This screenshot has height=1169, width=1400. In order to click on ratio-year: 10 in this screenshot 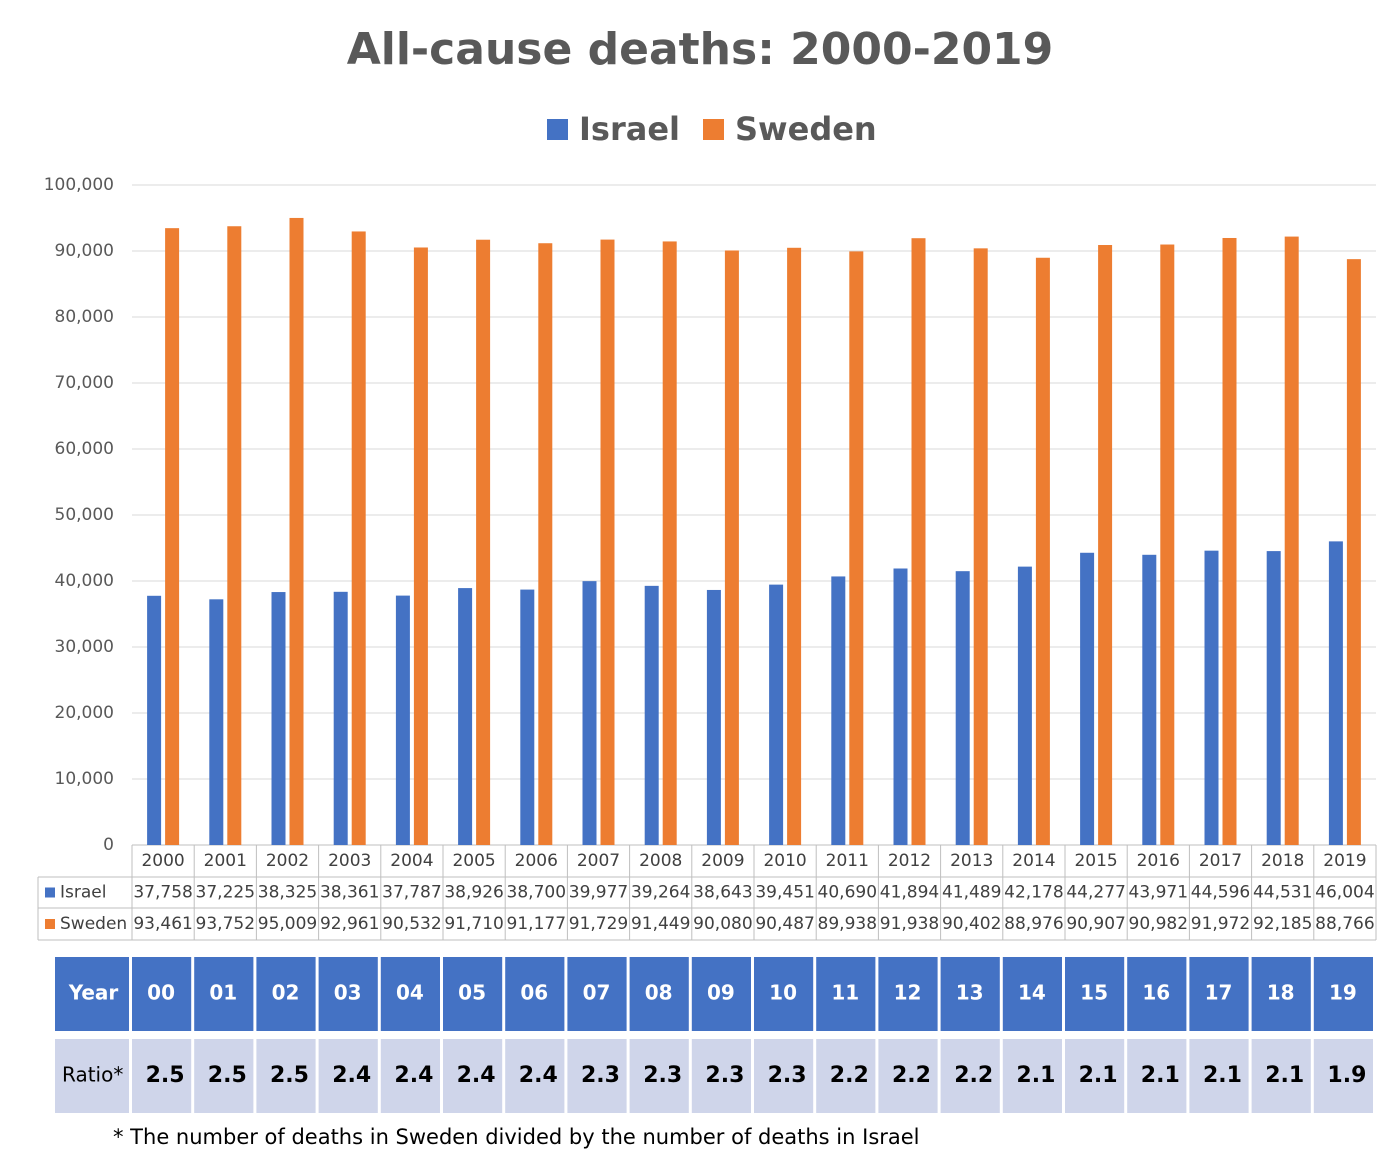, I will do `click(783, 993)`.